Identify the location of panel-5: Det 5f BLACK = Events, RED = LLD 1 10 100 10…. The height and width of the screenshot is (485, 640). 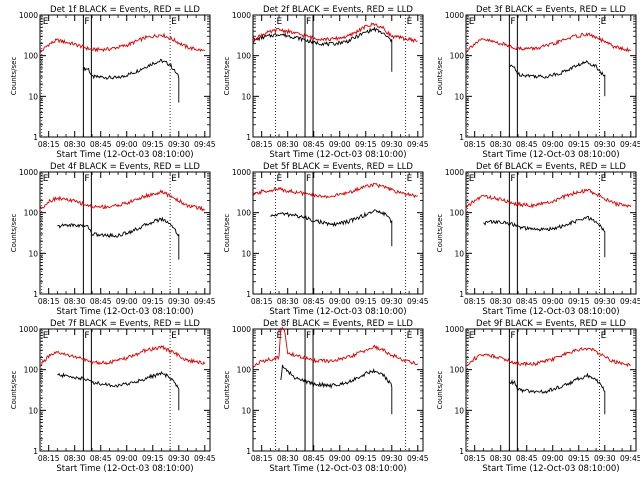
(326, 239).